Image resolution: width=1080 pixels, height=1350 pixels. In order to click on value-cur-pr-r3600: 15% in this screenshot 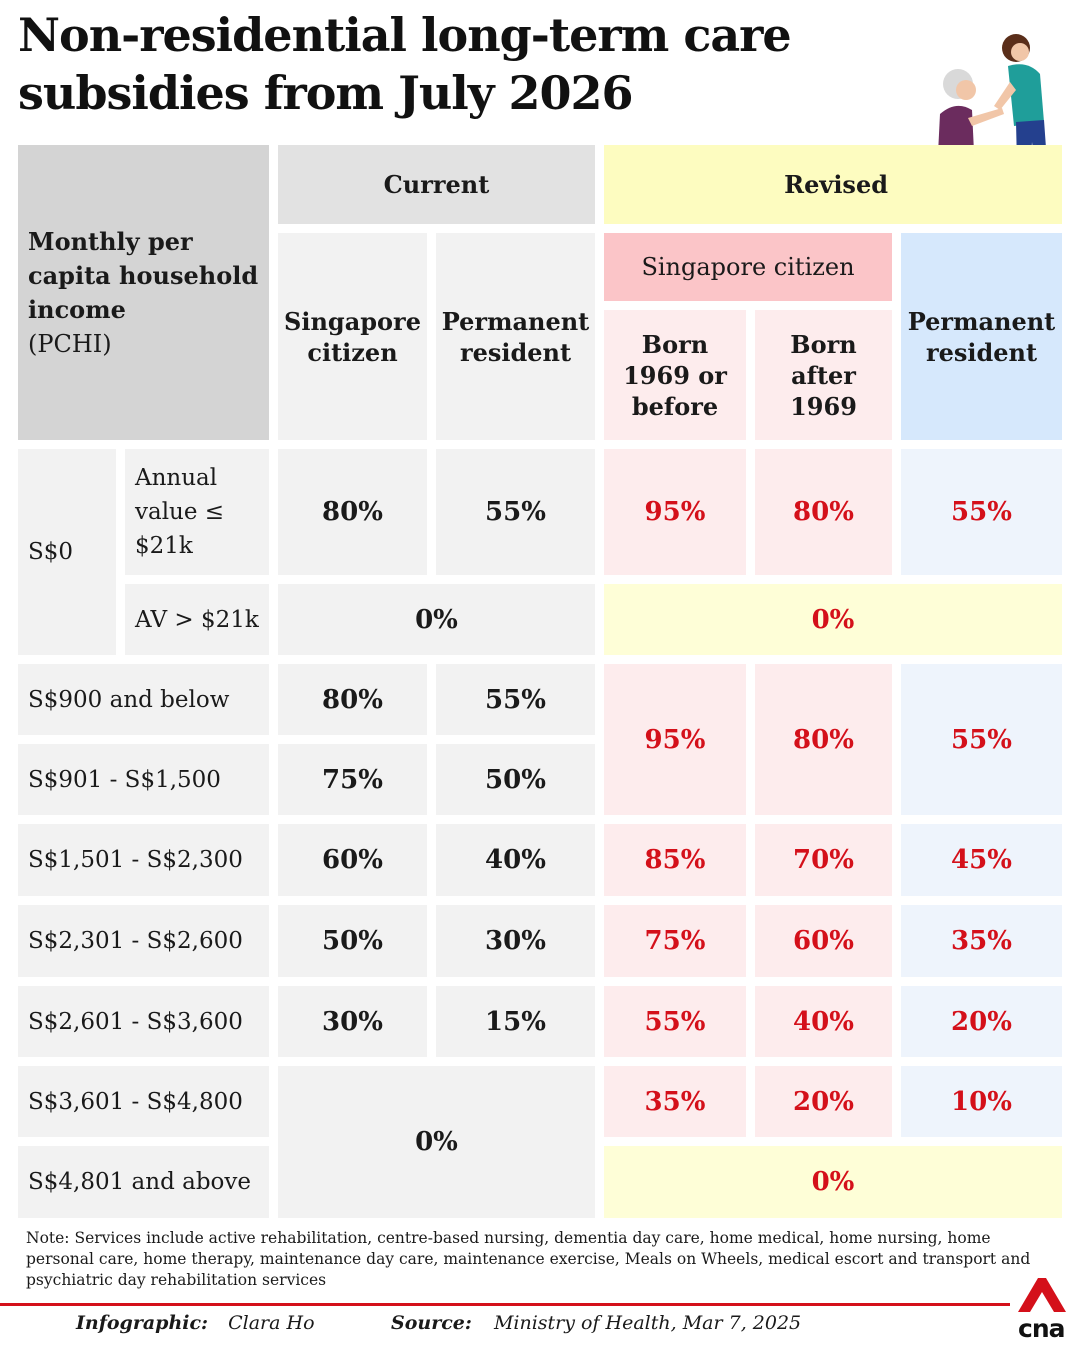, I will do `click(515, 1021)`.